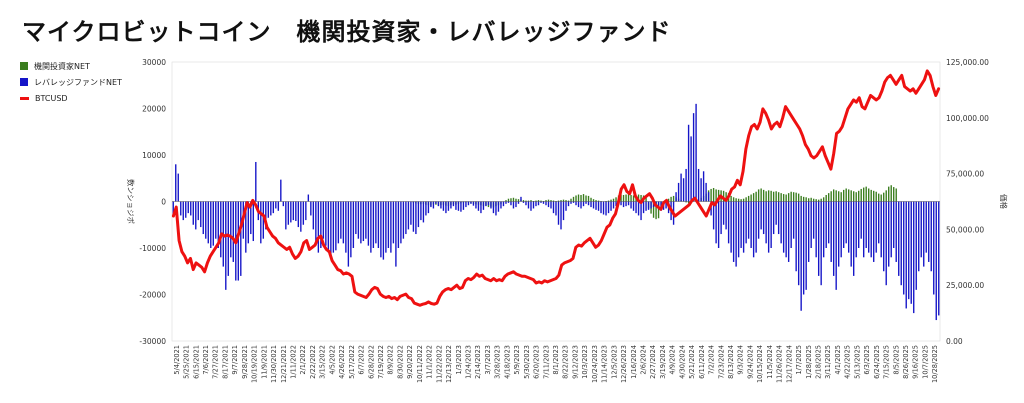  Describe the element at coordinates (420, 364) in the screenshot. I see `x-tick-label: 10/11/2022` at that location.